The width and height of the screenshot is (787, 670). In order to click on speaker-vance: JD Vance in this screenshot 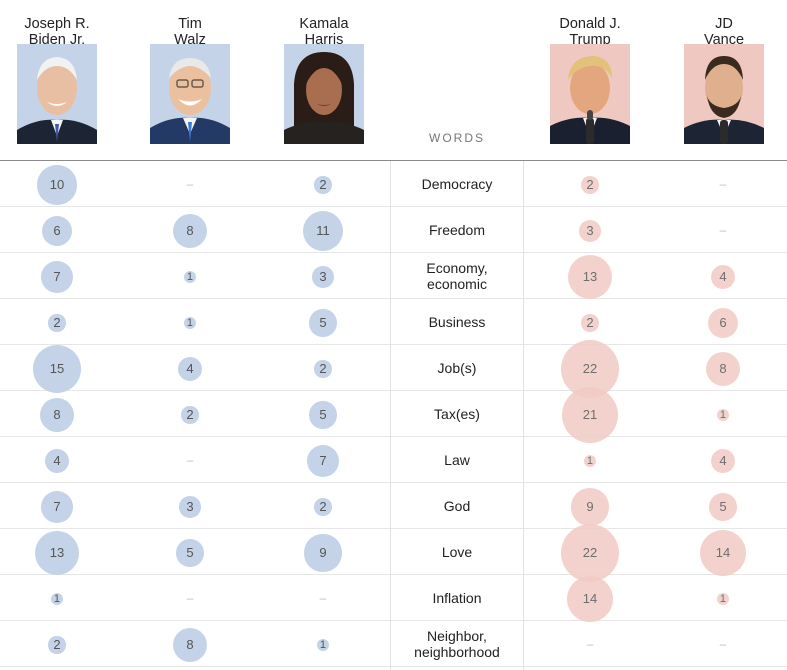, I will do `click(724, 72)`.